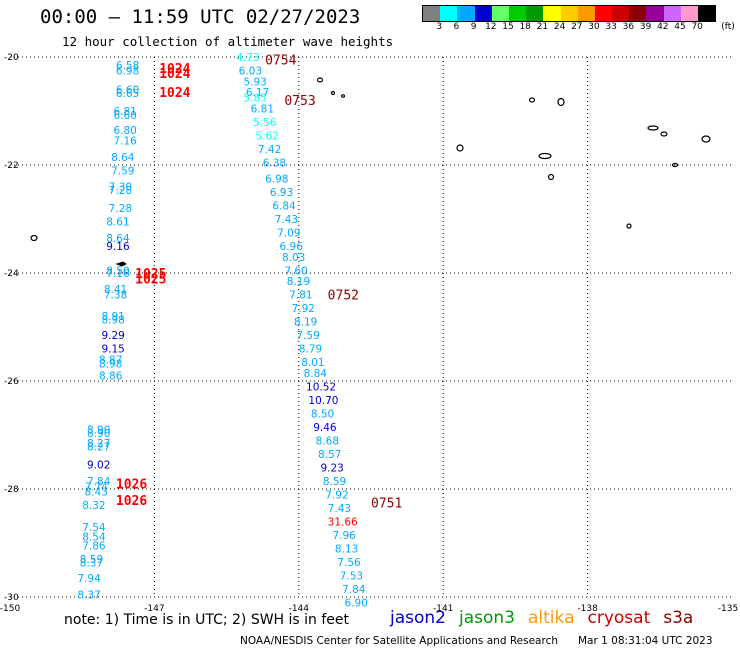  Describe the element at coordinates (307, 336) in the screenshot. I see `wave-height-label: 7.59` at that location.